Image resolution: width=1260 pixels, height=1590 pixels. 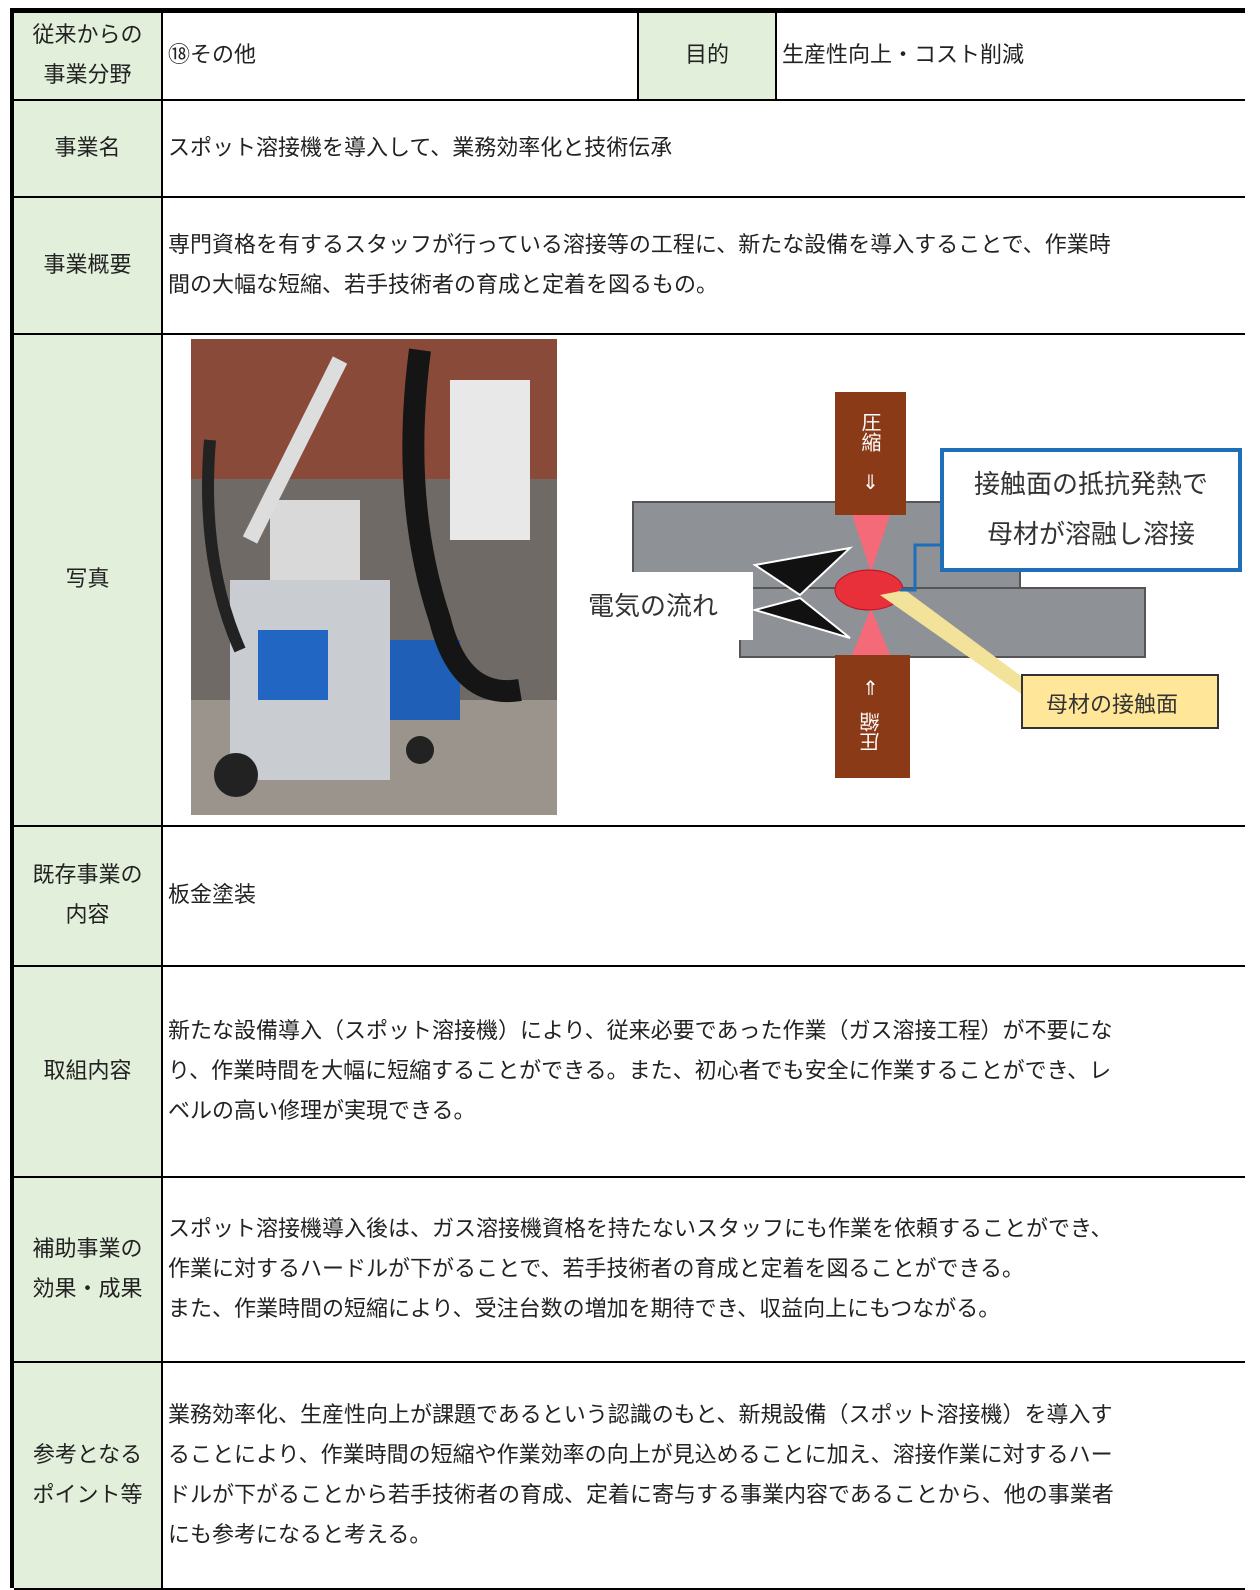 I want to click on text-block: 取組内容, so click(x=87, y=1072).